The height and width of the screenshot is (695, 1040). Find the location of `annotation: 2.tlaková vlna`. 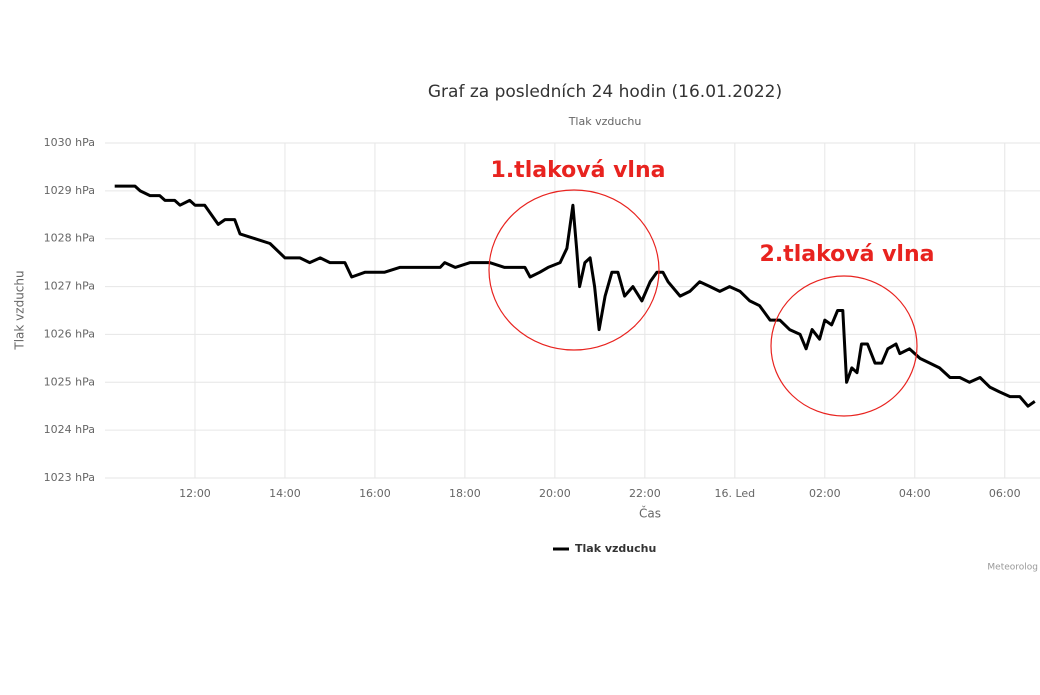

annotation: 2.tlaková vlna is located at coordinates (847, 254).